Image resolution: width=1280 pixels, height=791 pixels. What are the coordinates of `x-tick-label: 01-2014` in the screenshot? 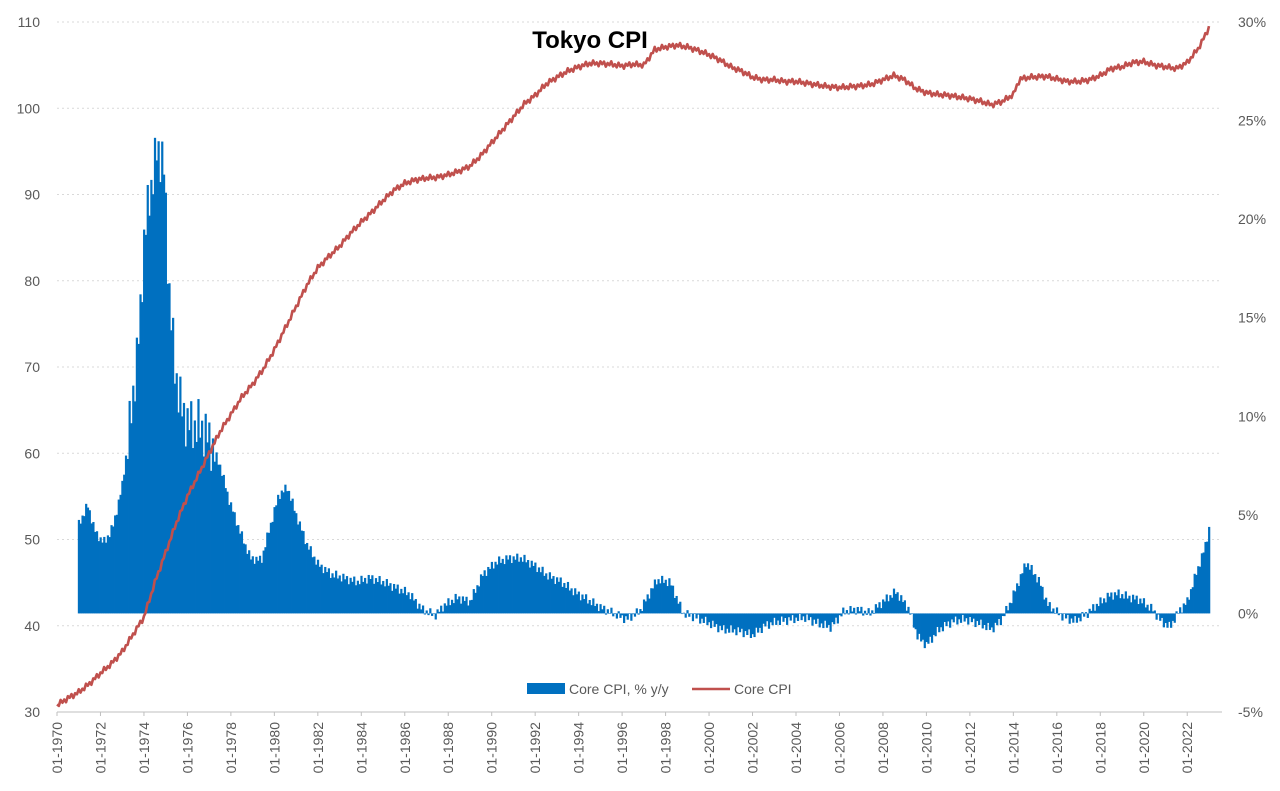 It's located at (1013, 748).